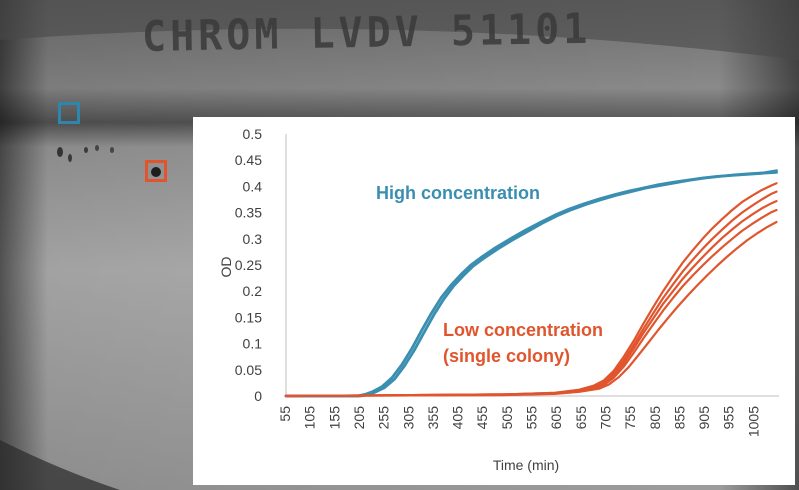  Describe the element at coordinates (655, 418) in the screenshot. I see `x-tick-label: 805` at that location.